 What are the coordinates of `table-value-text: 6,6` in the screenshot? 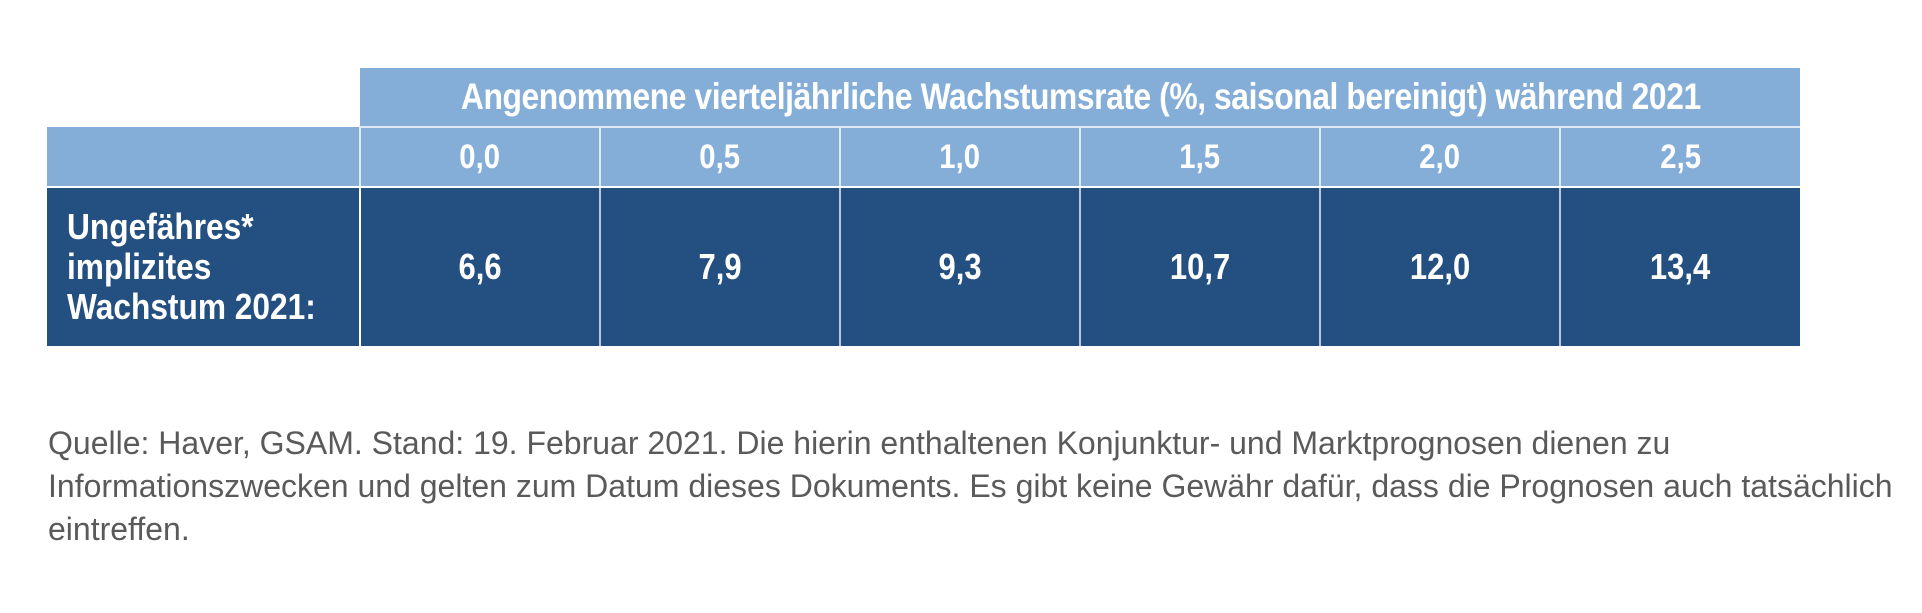 It's located at (480, 266).